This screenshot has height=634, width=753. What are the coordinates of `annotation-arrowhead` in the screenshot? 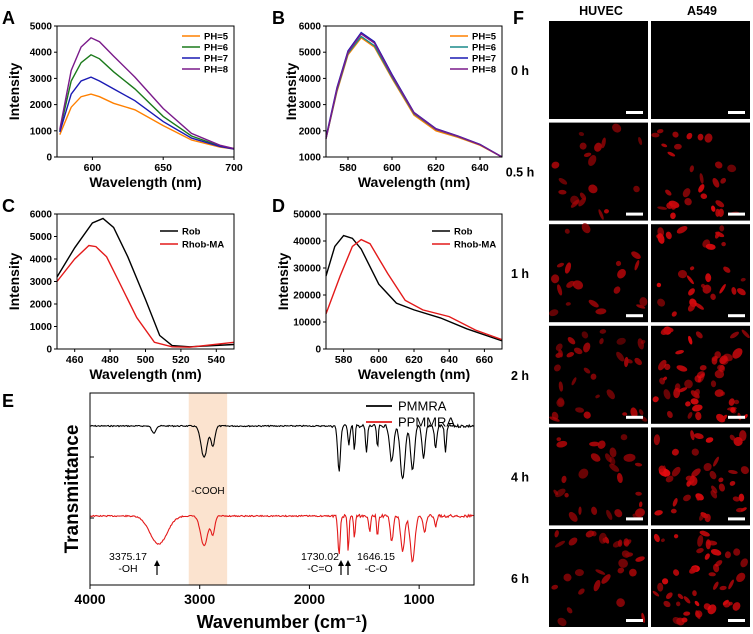 It's located at (157, 563).